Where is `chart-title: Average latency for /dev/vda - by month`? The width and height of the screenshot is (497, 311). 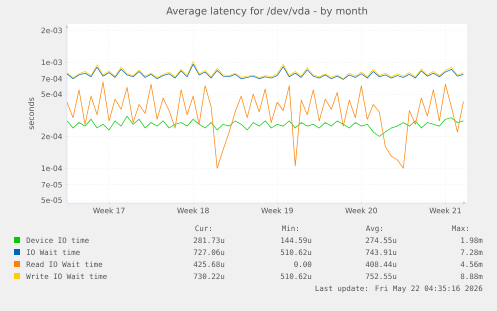
chart-title: Average latency for /dev/vda - by month is located at coordinates (267, 11).